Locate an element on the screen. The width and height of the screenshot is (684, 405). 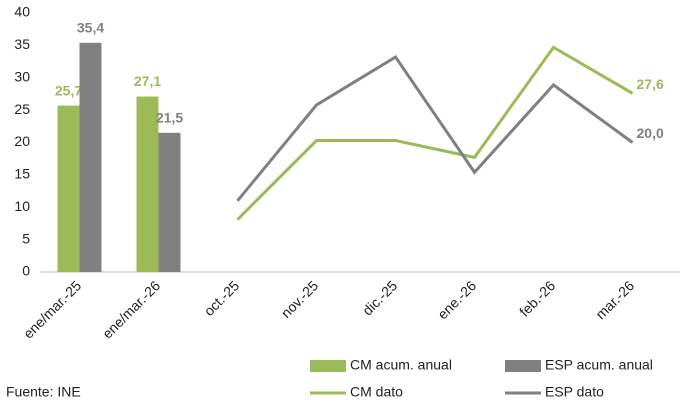
legend-label: CM dato is located at coordinates (376, 392).